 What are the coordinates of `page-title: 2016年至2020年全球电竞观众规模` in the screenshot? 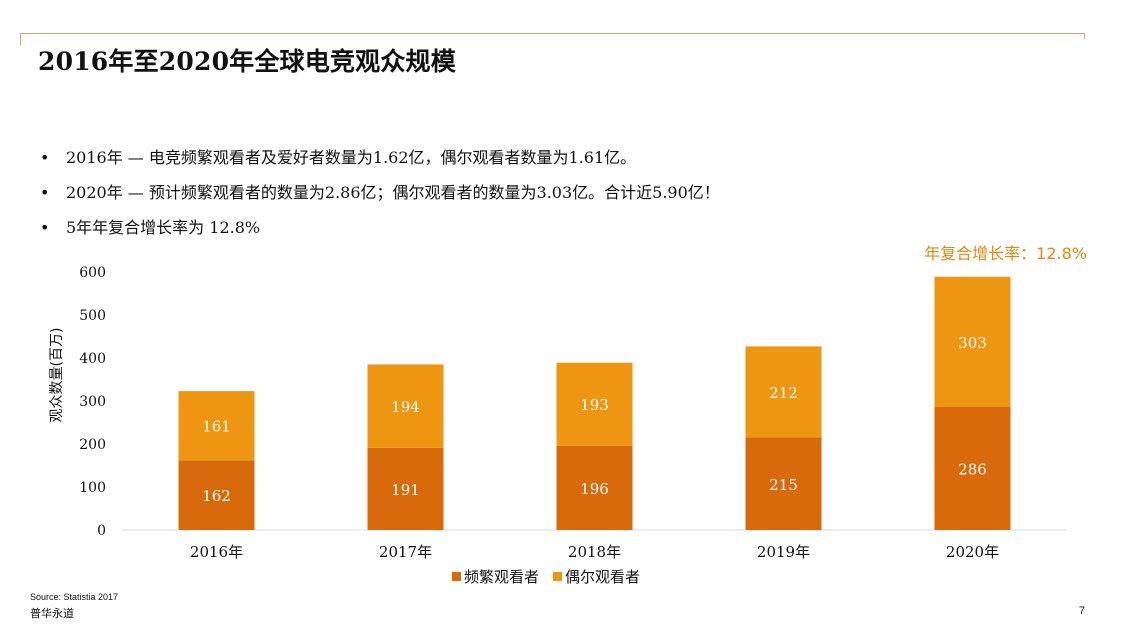 It's located at (247, 61).